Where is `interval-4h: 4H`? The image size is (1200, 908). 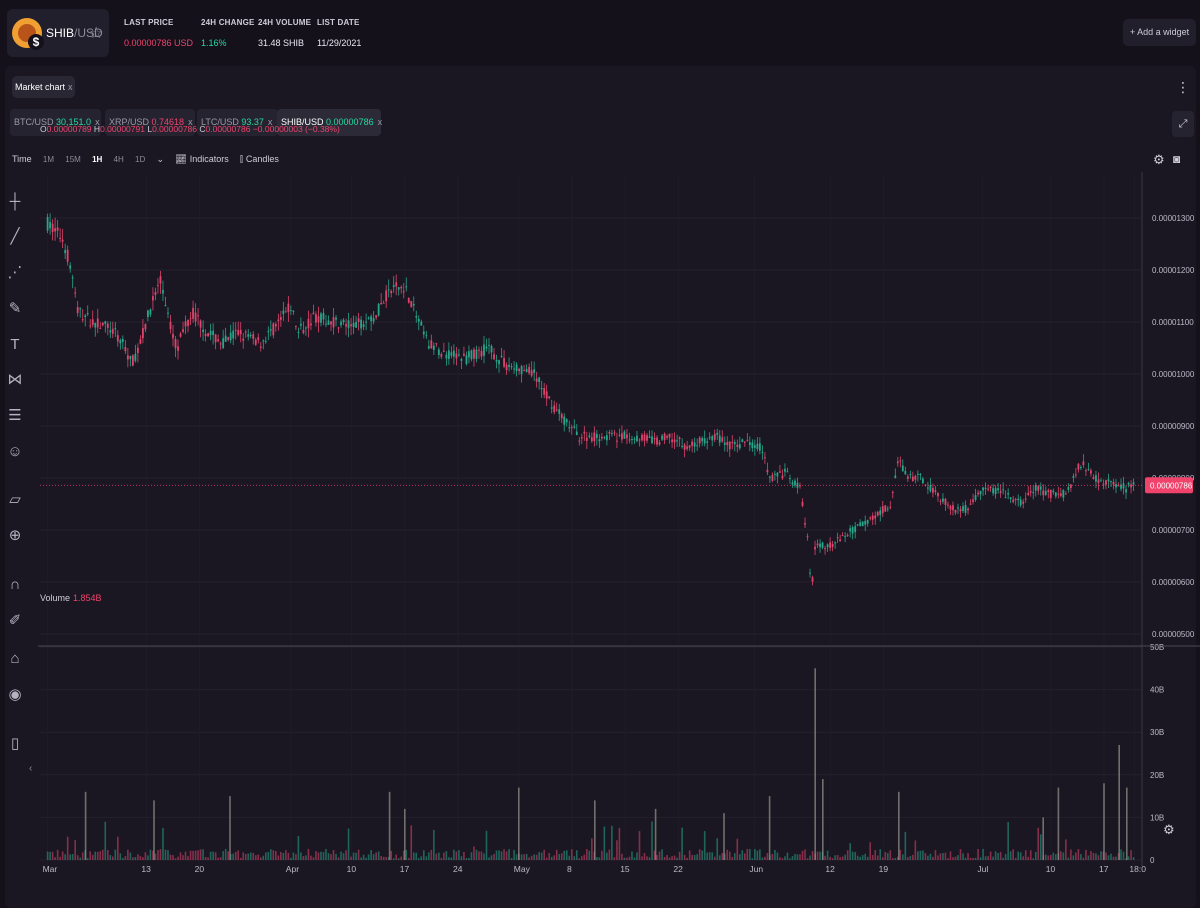
interval-4h: 4H is located at coordinates (118, 159).